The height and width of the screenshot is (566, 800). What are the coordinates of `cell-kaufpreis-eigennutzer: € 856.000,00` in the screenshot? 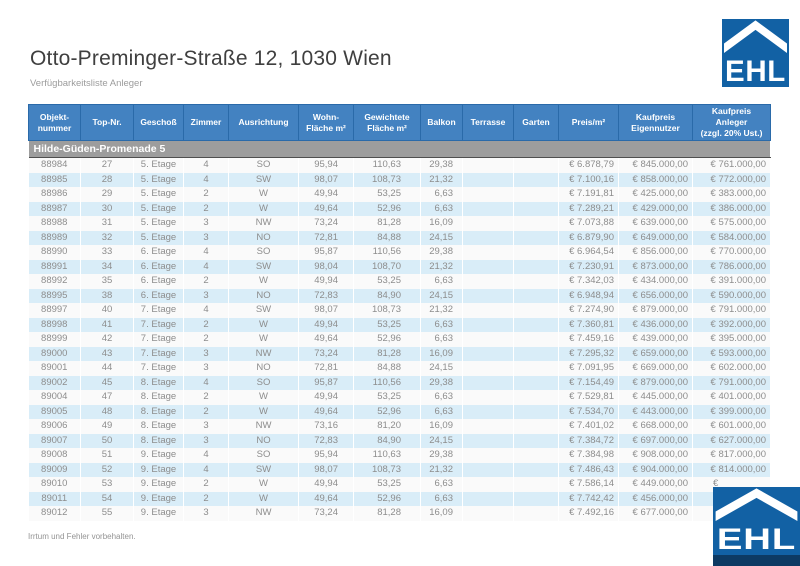 It's located at (655, 252).